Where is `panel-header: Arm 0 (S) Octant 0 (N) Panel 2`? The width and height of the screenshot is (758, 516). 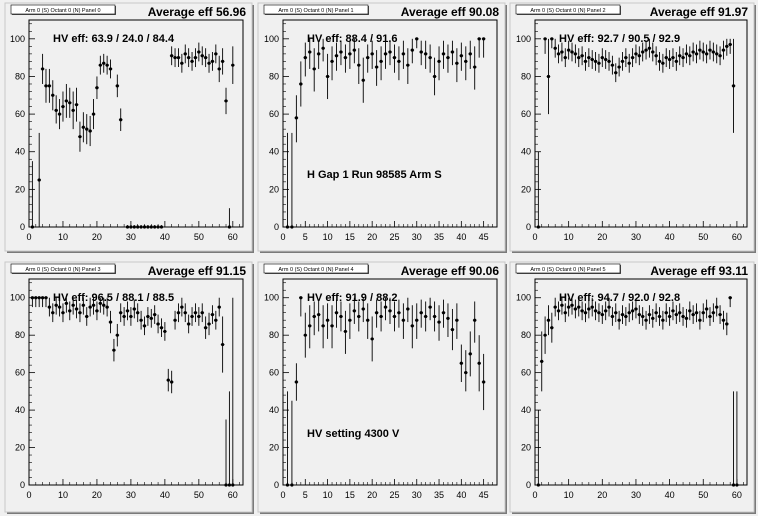 panel-header: Arm 0 (S) Octant 0 (N) Panel 2 is located at coordinates (567, 11).